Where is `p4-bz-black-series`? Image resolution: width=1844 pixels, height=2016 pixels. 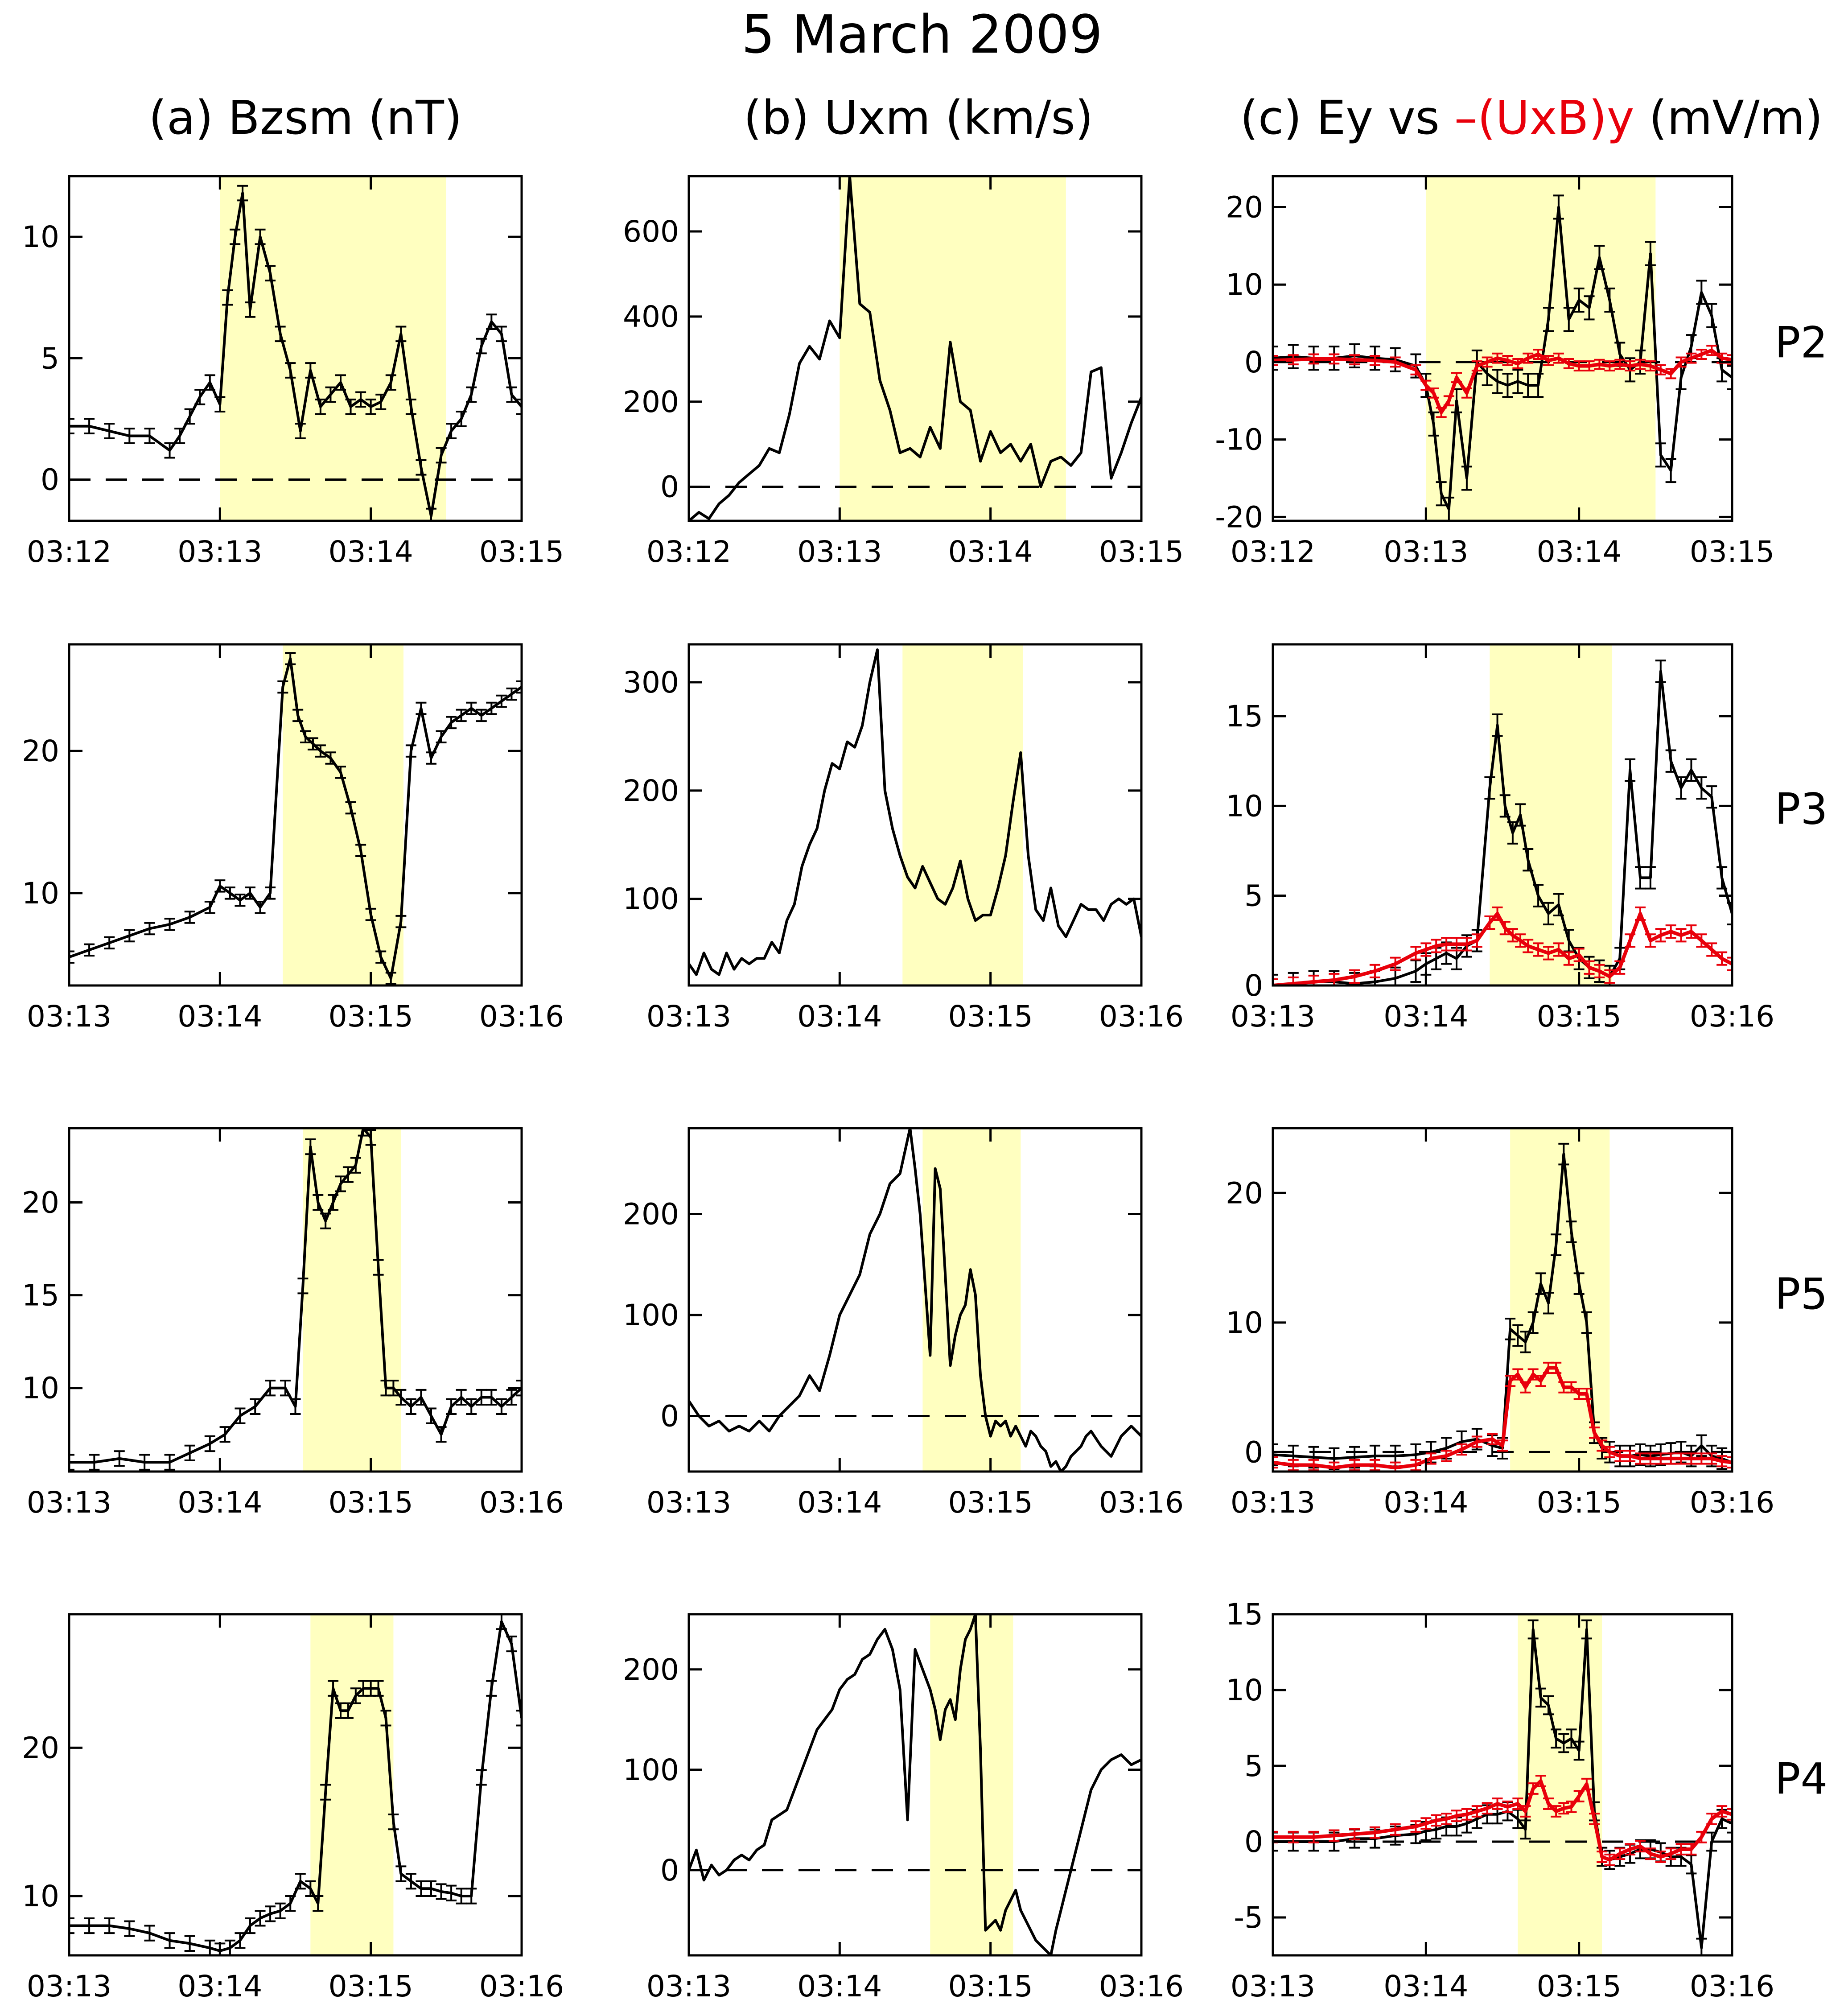
p4-bz-black-series is located at coordinates (295, 1786).